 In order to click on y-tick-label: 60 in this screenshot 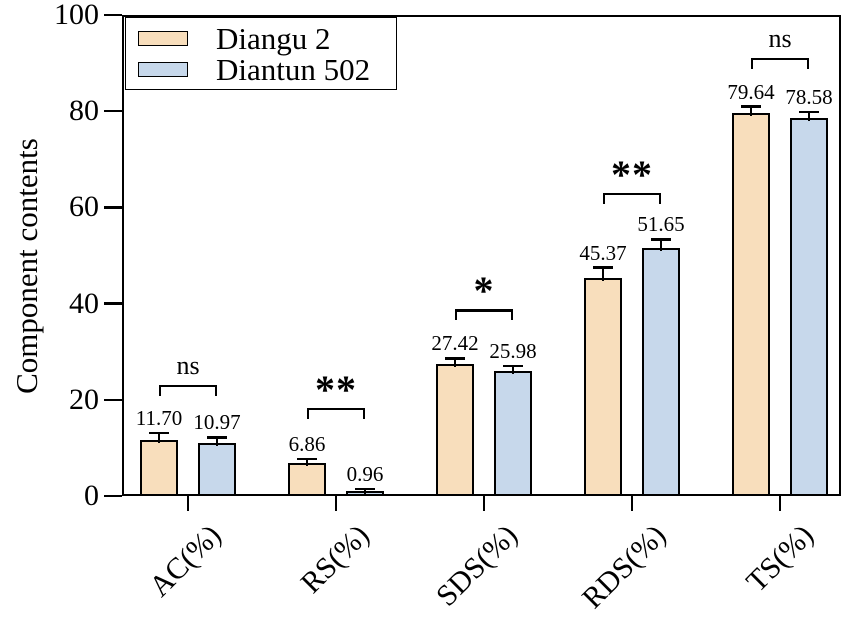, I will do `click(84, 207)`.